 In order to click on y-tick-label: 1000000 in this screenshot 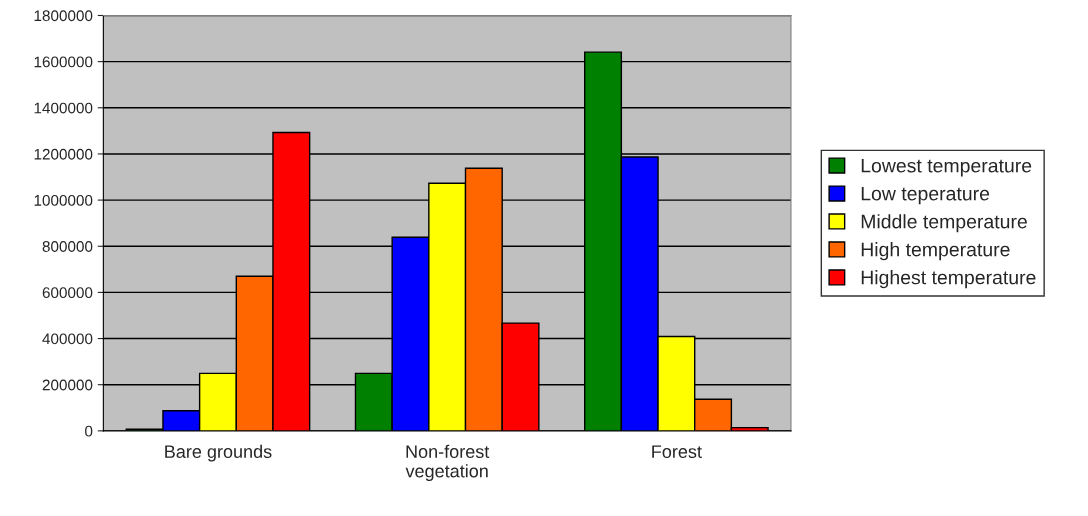, I will do `click(63, 200)`.